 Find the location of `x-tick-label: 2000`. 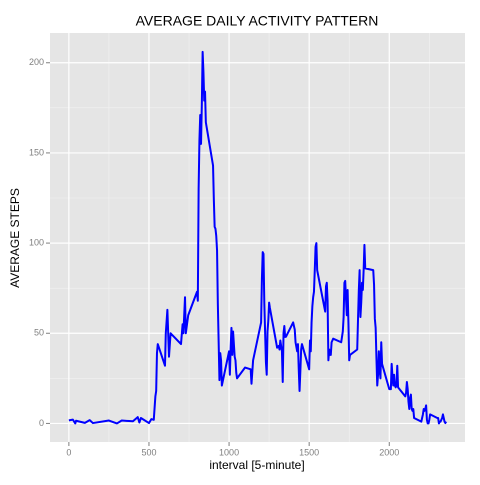

x-tick-label: 2000 is located at coordinates (389, 452).